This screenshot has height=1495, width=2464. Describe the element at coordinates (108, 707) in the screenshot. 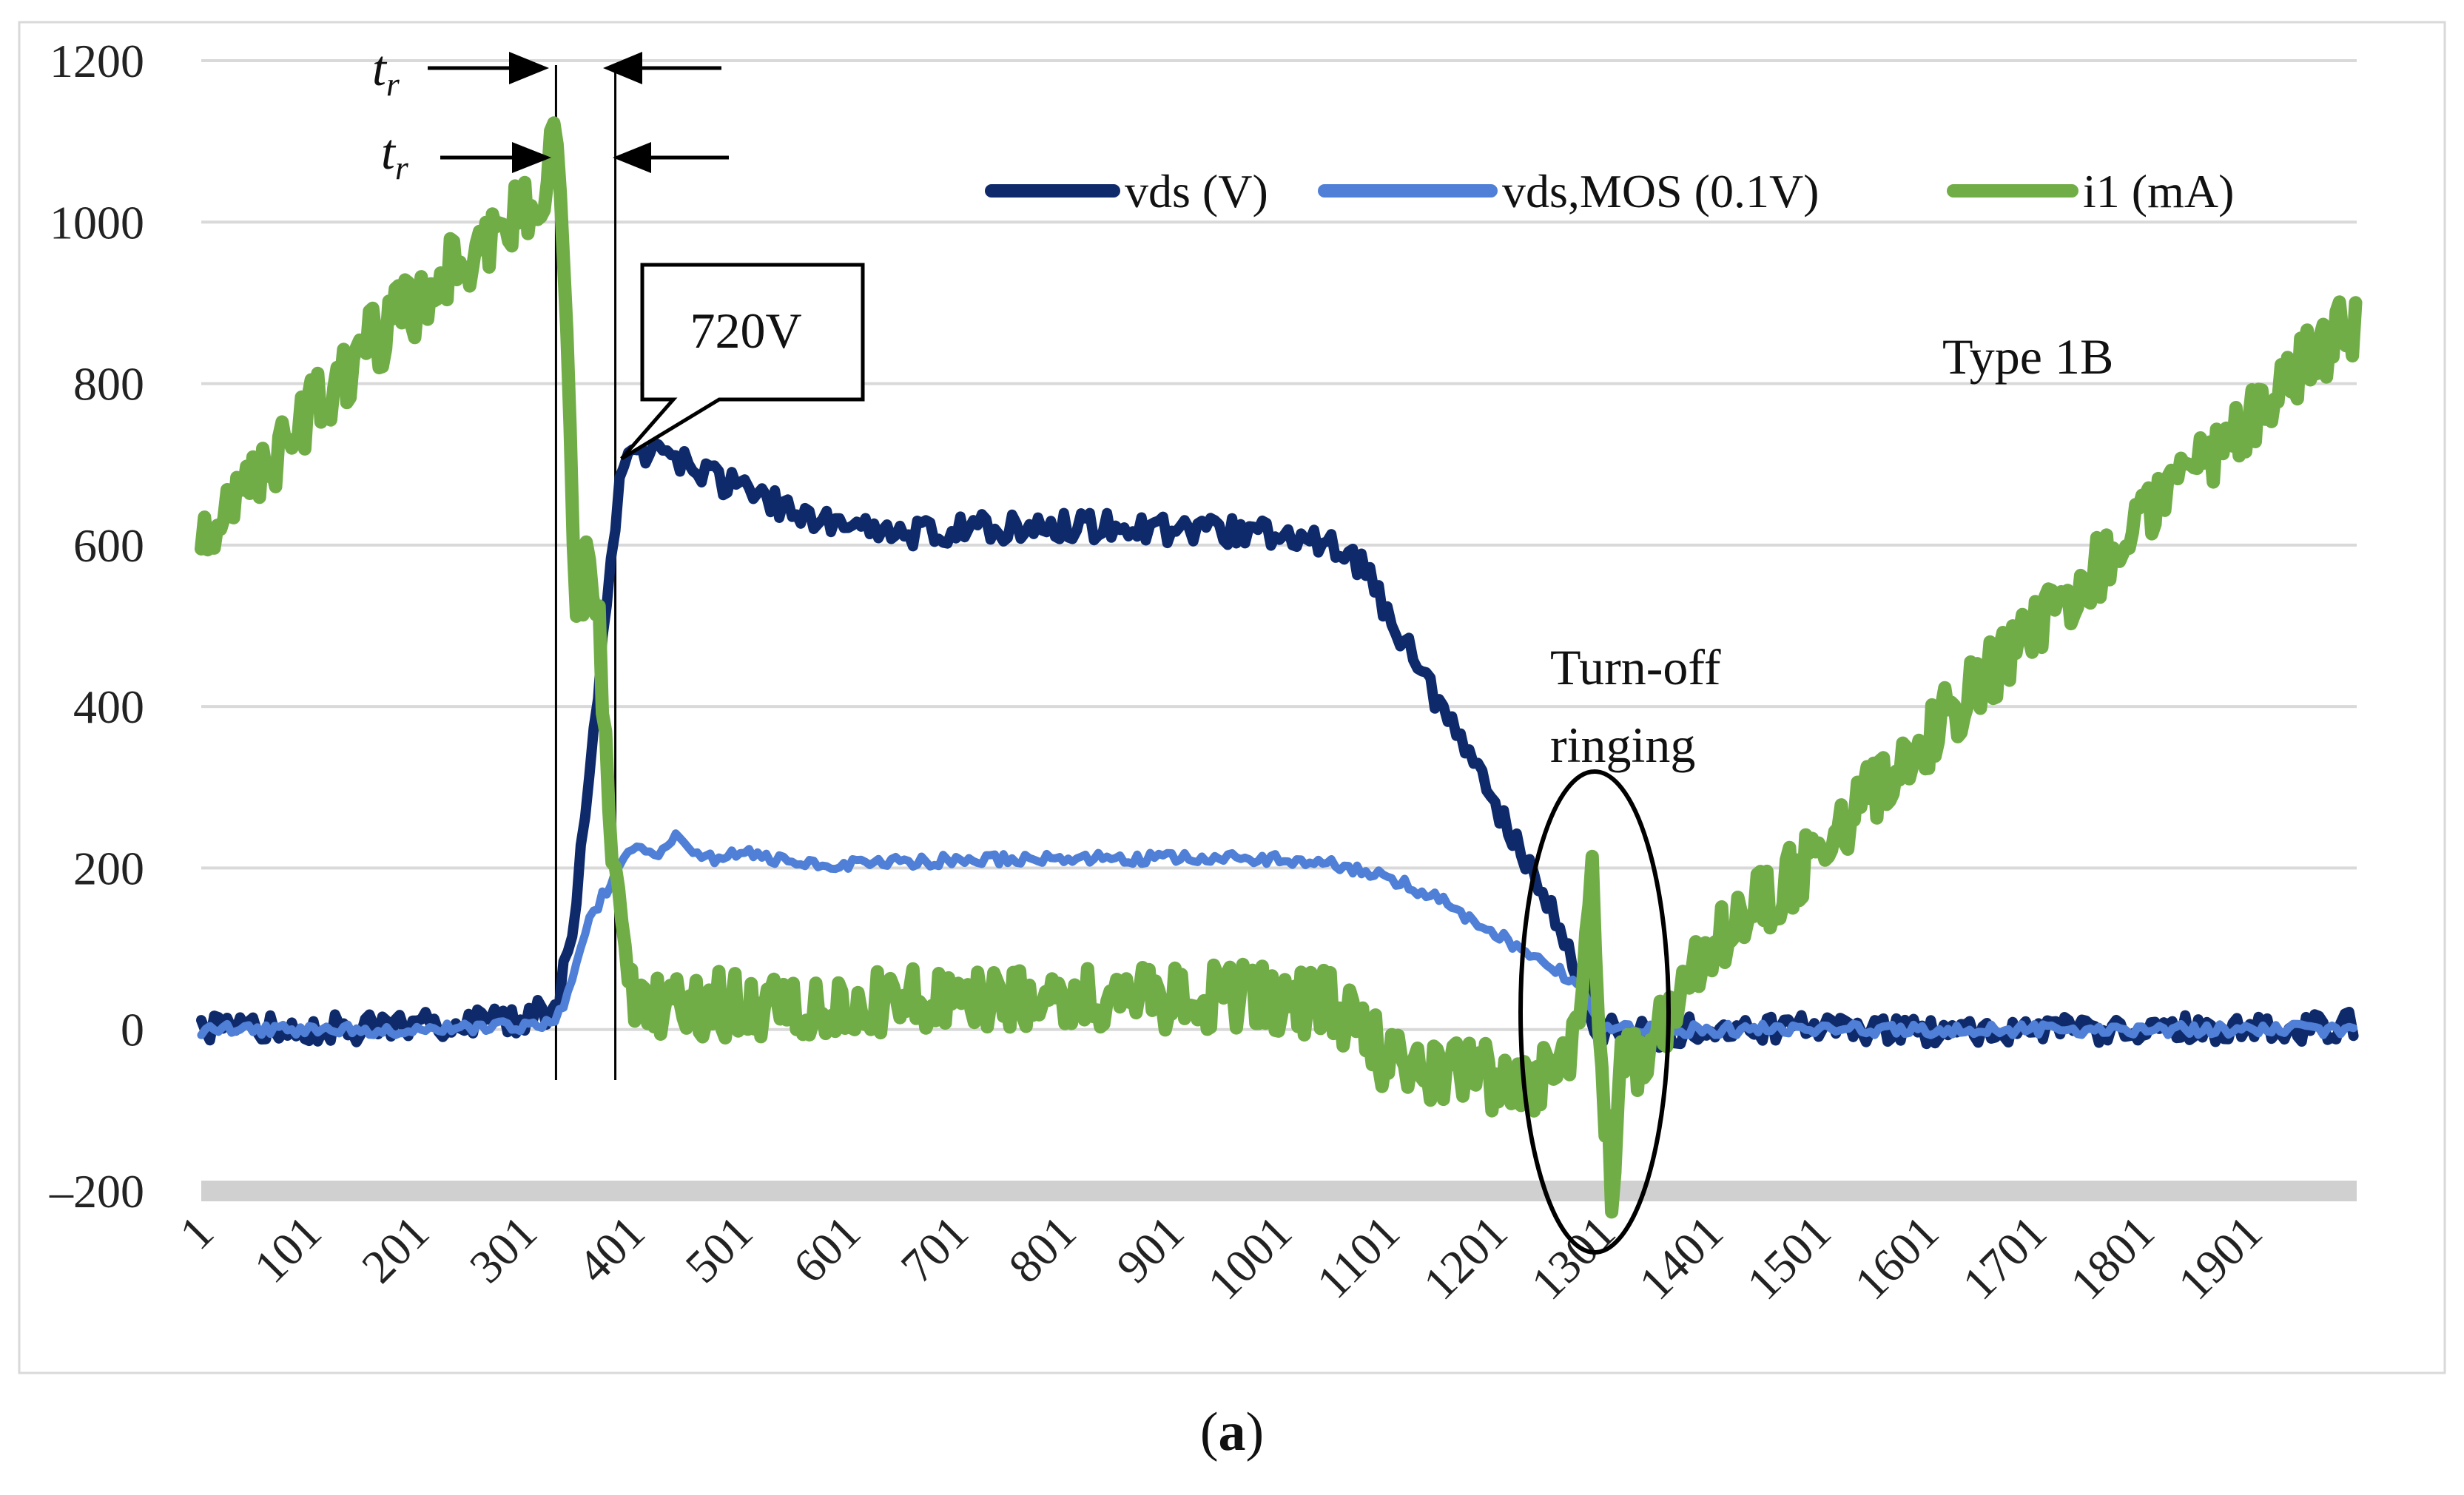

I see `y-tick-label: 400` at that location.